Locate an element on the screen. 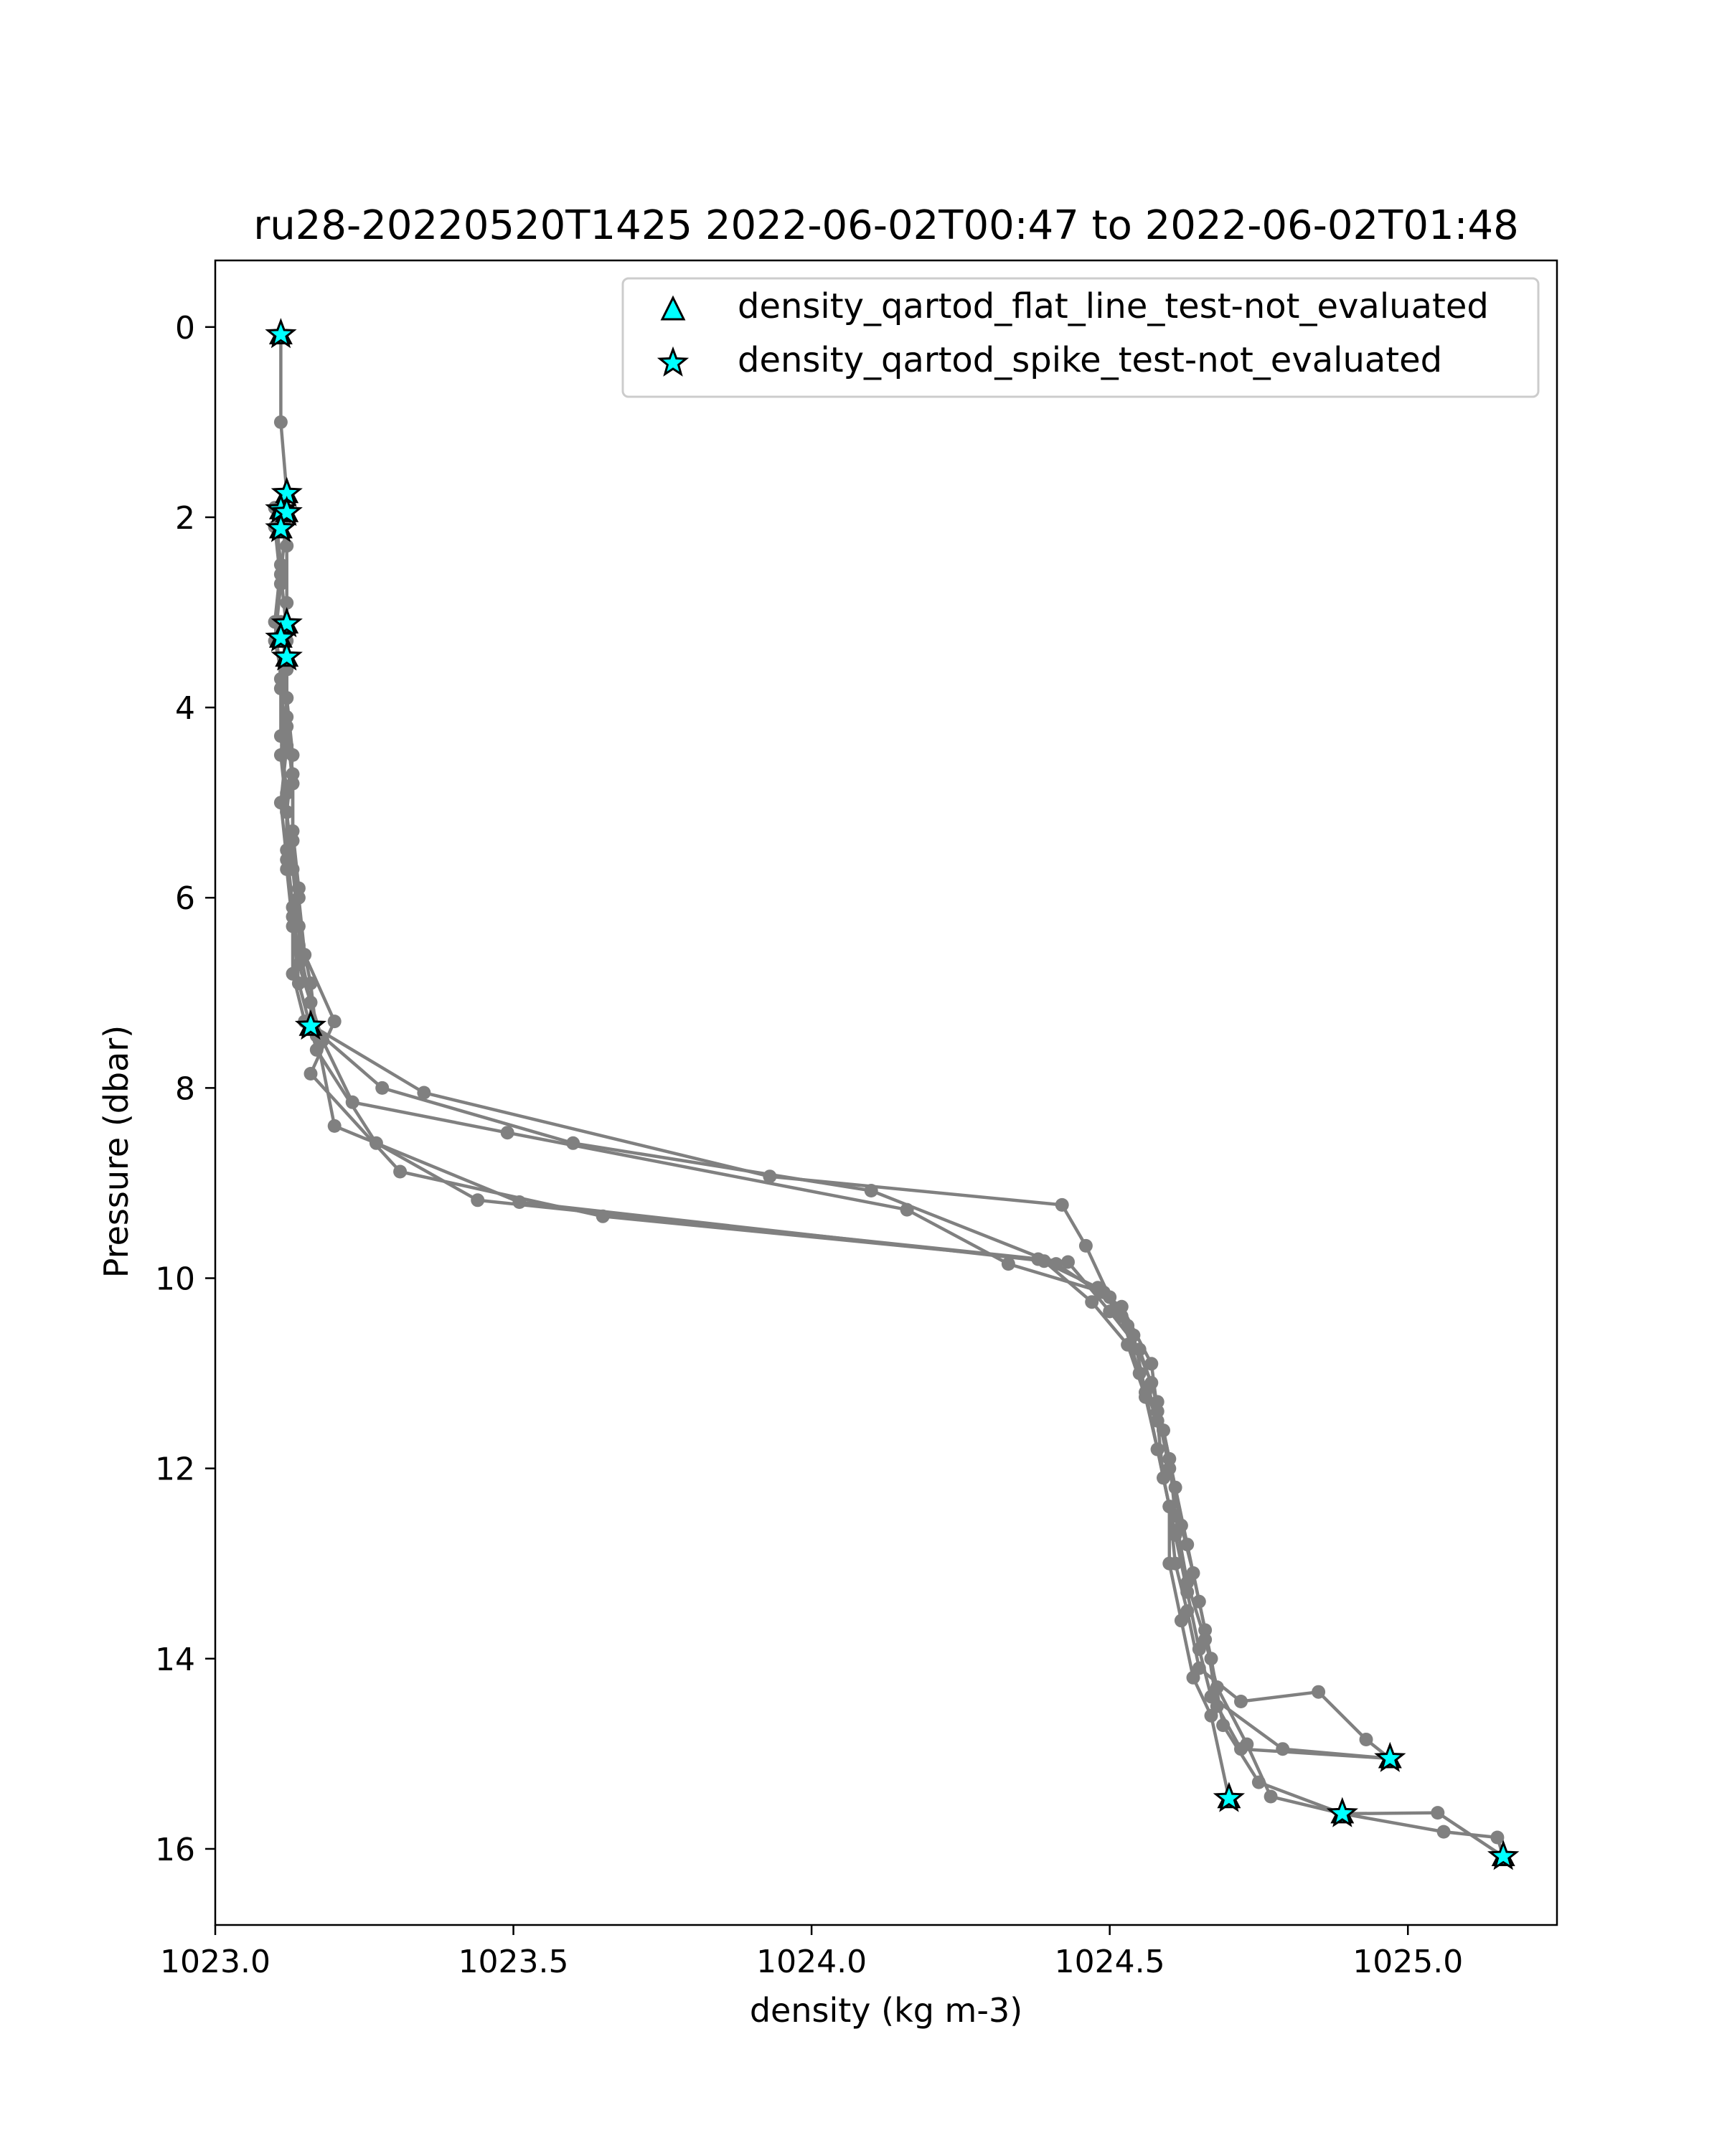  y-tick-label-5: 10 is located at coordinates (175, 1280).